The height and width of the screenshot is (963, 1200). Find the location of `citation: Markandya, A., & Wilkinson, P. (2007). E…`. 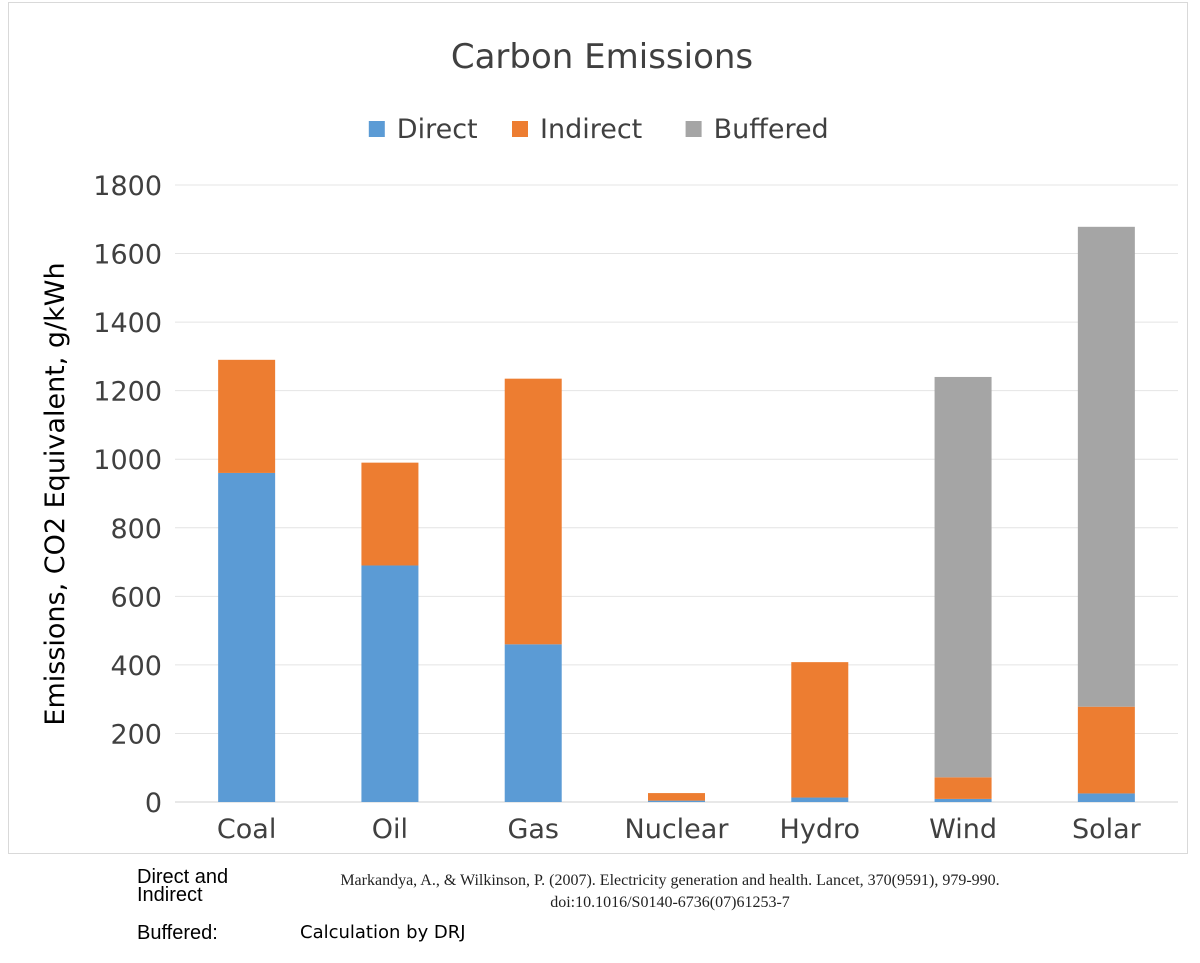

citation: Markandya, A., & Wilkinson, P. (2007). E… is located at coordinates (670, 892).